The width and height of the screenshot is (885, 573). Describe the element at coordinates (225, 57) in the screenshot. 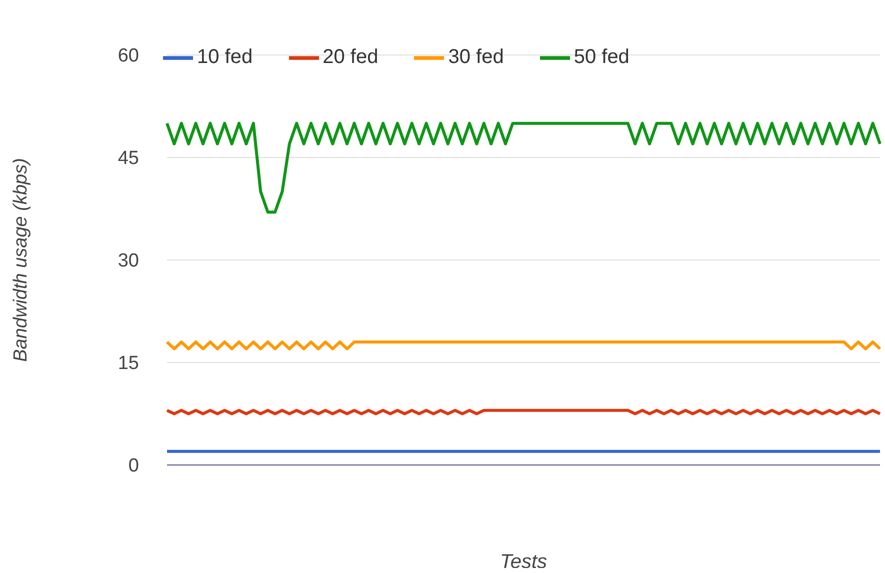

I see `legend-label: 10 fed` at that location.